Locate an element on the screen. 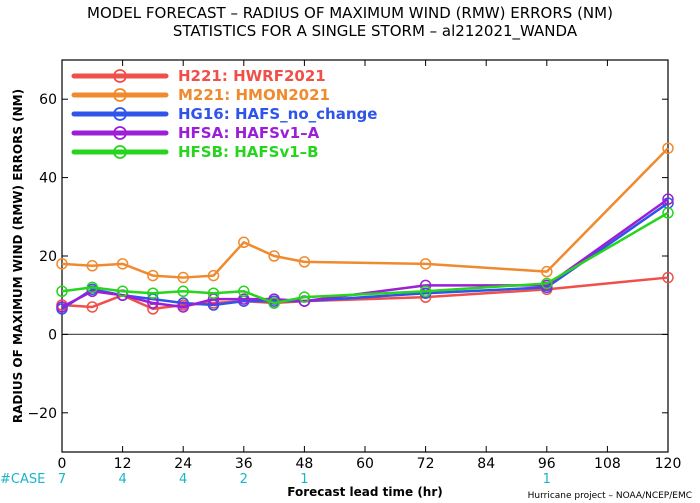  y-tick-label: 20 is located at coordinates (48, 257).